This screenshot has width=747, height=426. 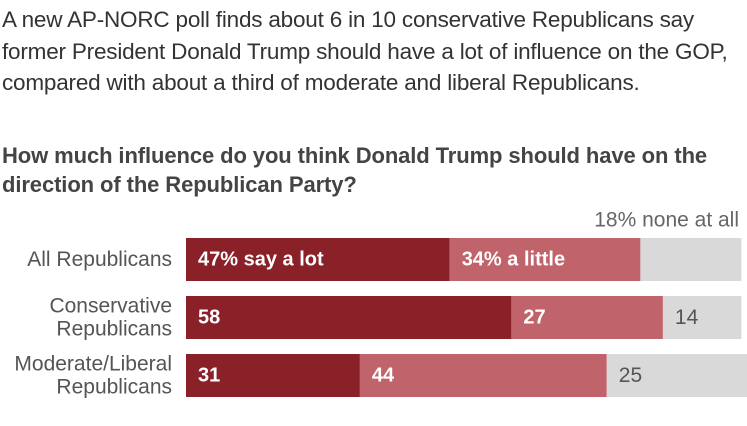 I want to click on value-label: 58, so click(x=209, y=318).